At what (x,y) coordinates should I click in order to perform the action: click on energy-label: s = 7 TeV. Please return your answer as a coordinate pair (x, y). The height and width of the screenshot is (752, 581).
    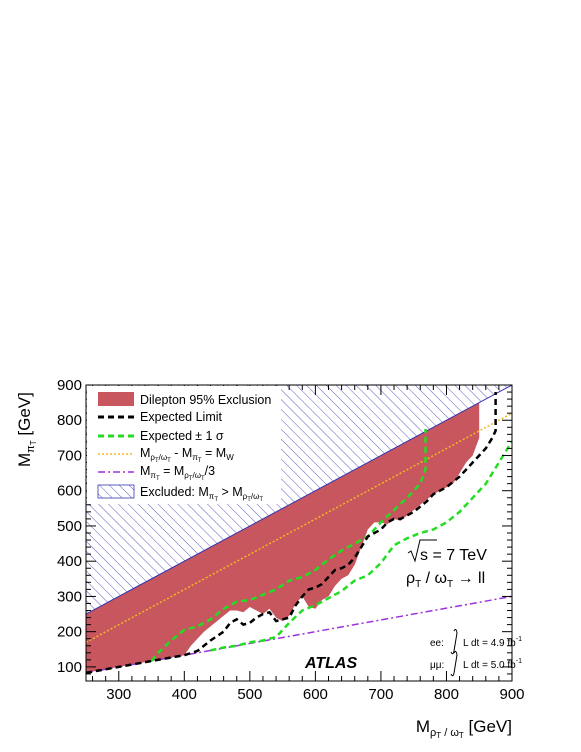
    Looking at the image, I should click on (453, 555).